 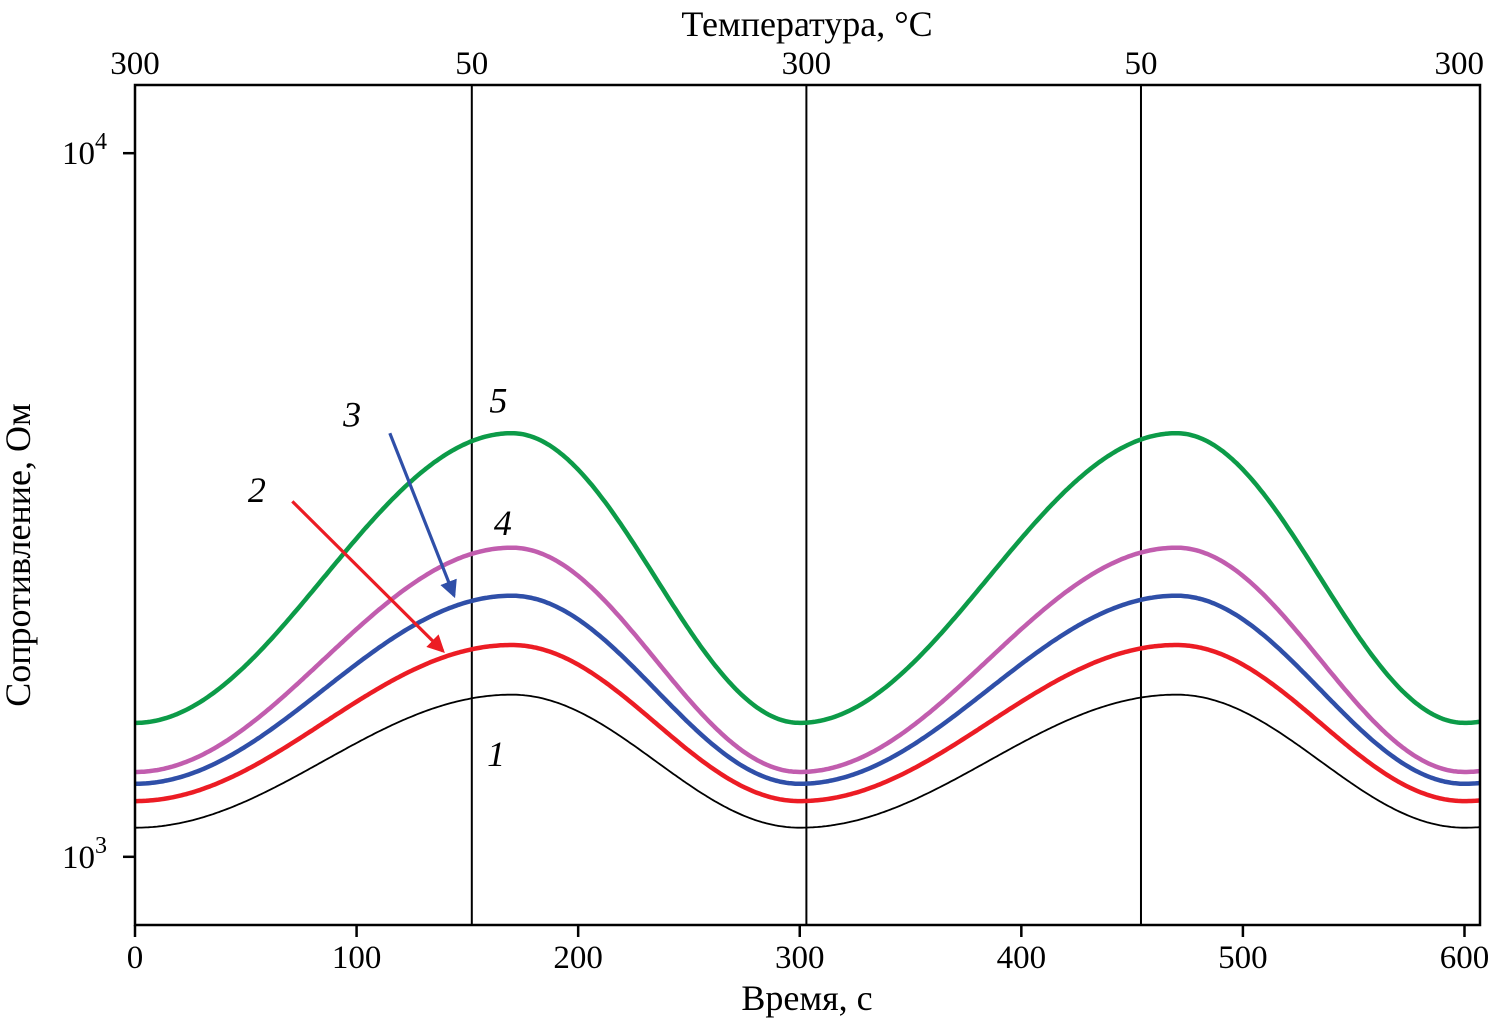 I want to click on curve-label-2: 2, so click(x=257, y=490).